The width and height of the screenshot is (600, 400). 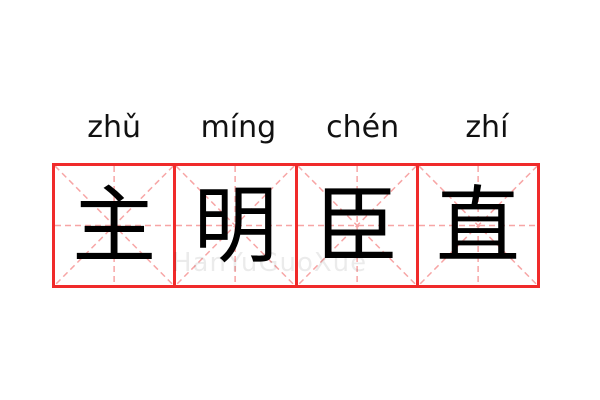 I want to click on character: 主, so click(x=114, y=225).